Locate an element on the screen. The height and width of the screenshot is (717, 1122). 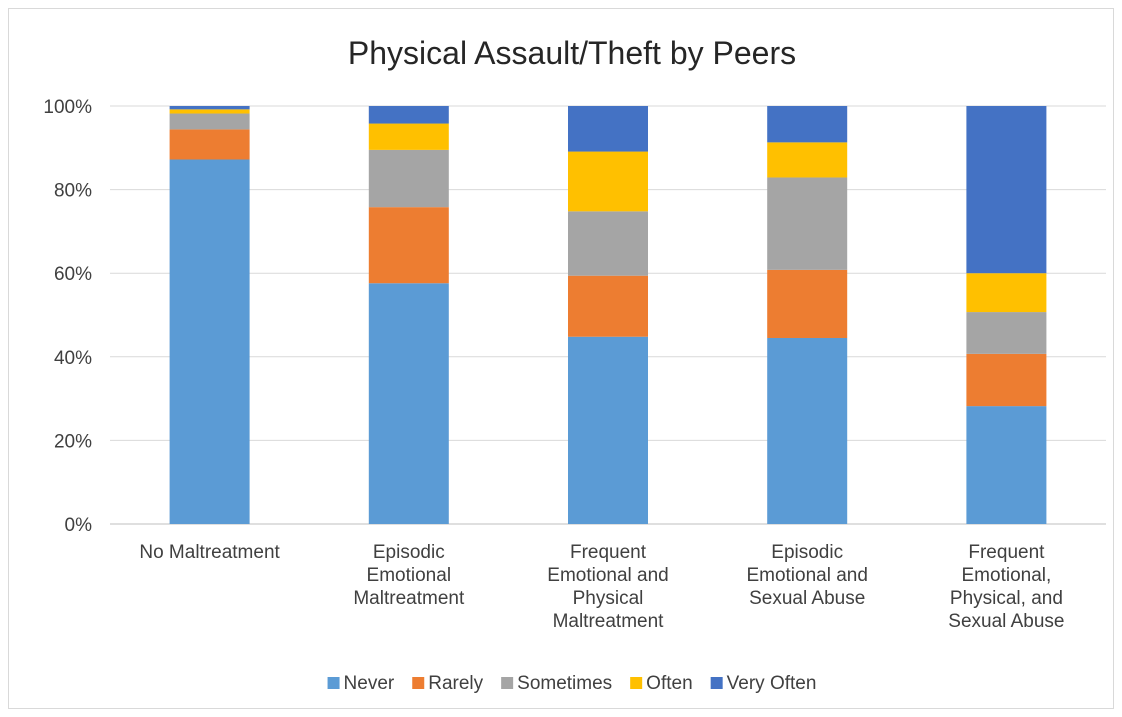
category-label: Episodic Emotional and Sexual Abuse is located at coordinates (806, 575).